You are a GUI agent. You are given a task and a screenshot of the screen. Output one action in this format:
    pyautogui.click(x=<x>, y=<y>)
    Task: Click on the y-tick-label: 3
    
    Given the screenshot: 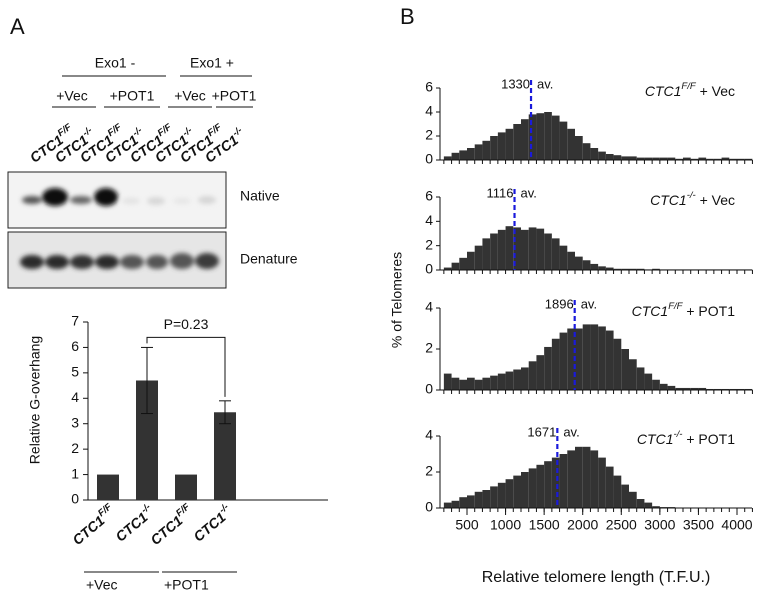 What is the action you would take?
    pyautogui.click(x=75, y=422)
    